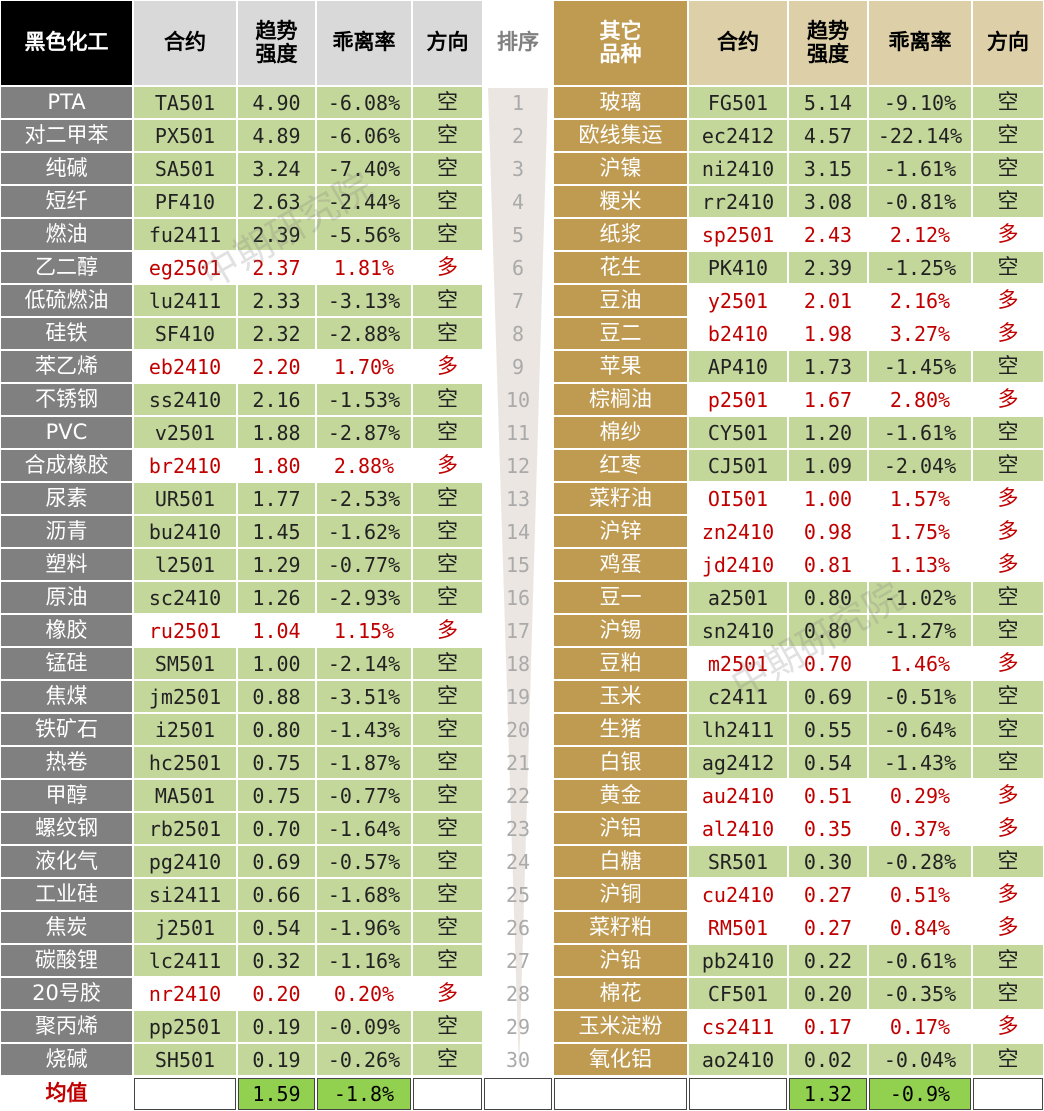  I want to click on variety: 低硫燃油, so click(66, 300).